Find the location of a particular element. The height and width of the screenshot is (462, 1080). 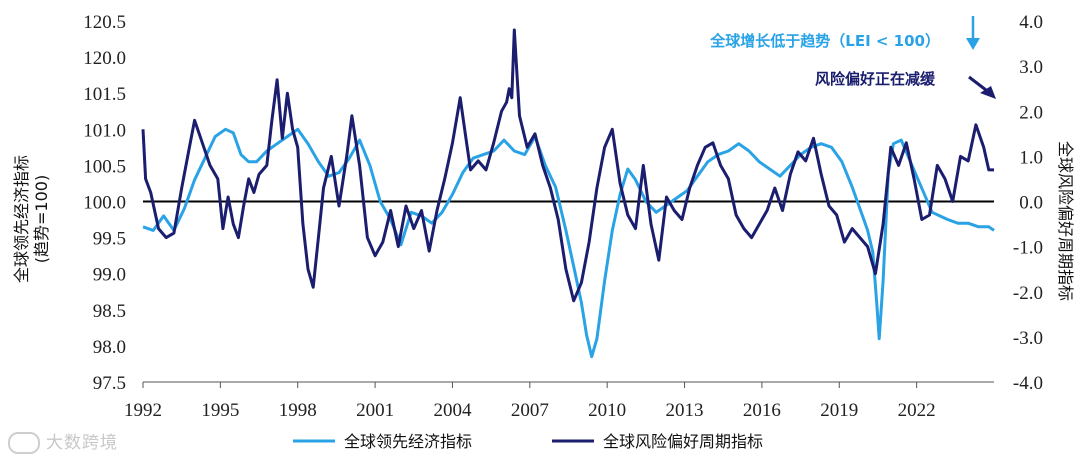

x-tick-label: 1992 is located at coordinates (143, 410).